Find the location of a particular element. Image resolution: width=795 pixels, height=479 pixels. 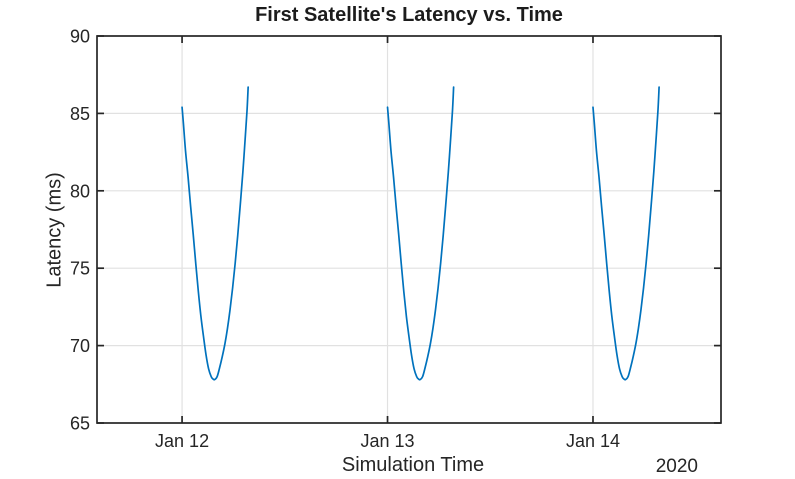

latency-pass-jan-14-curve is located at coordinates (626, 233).